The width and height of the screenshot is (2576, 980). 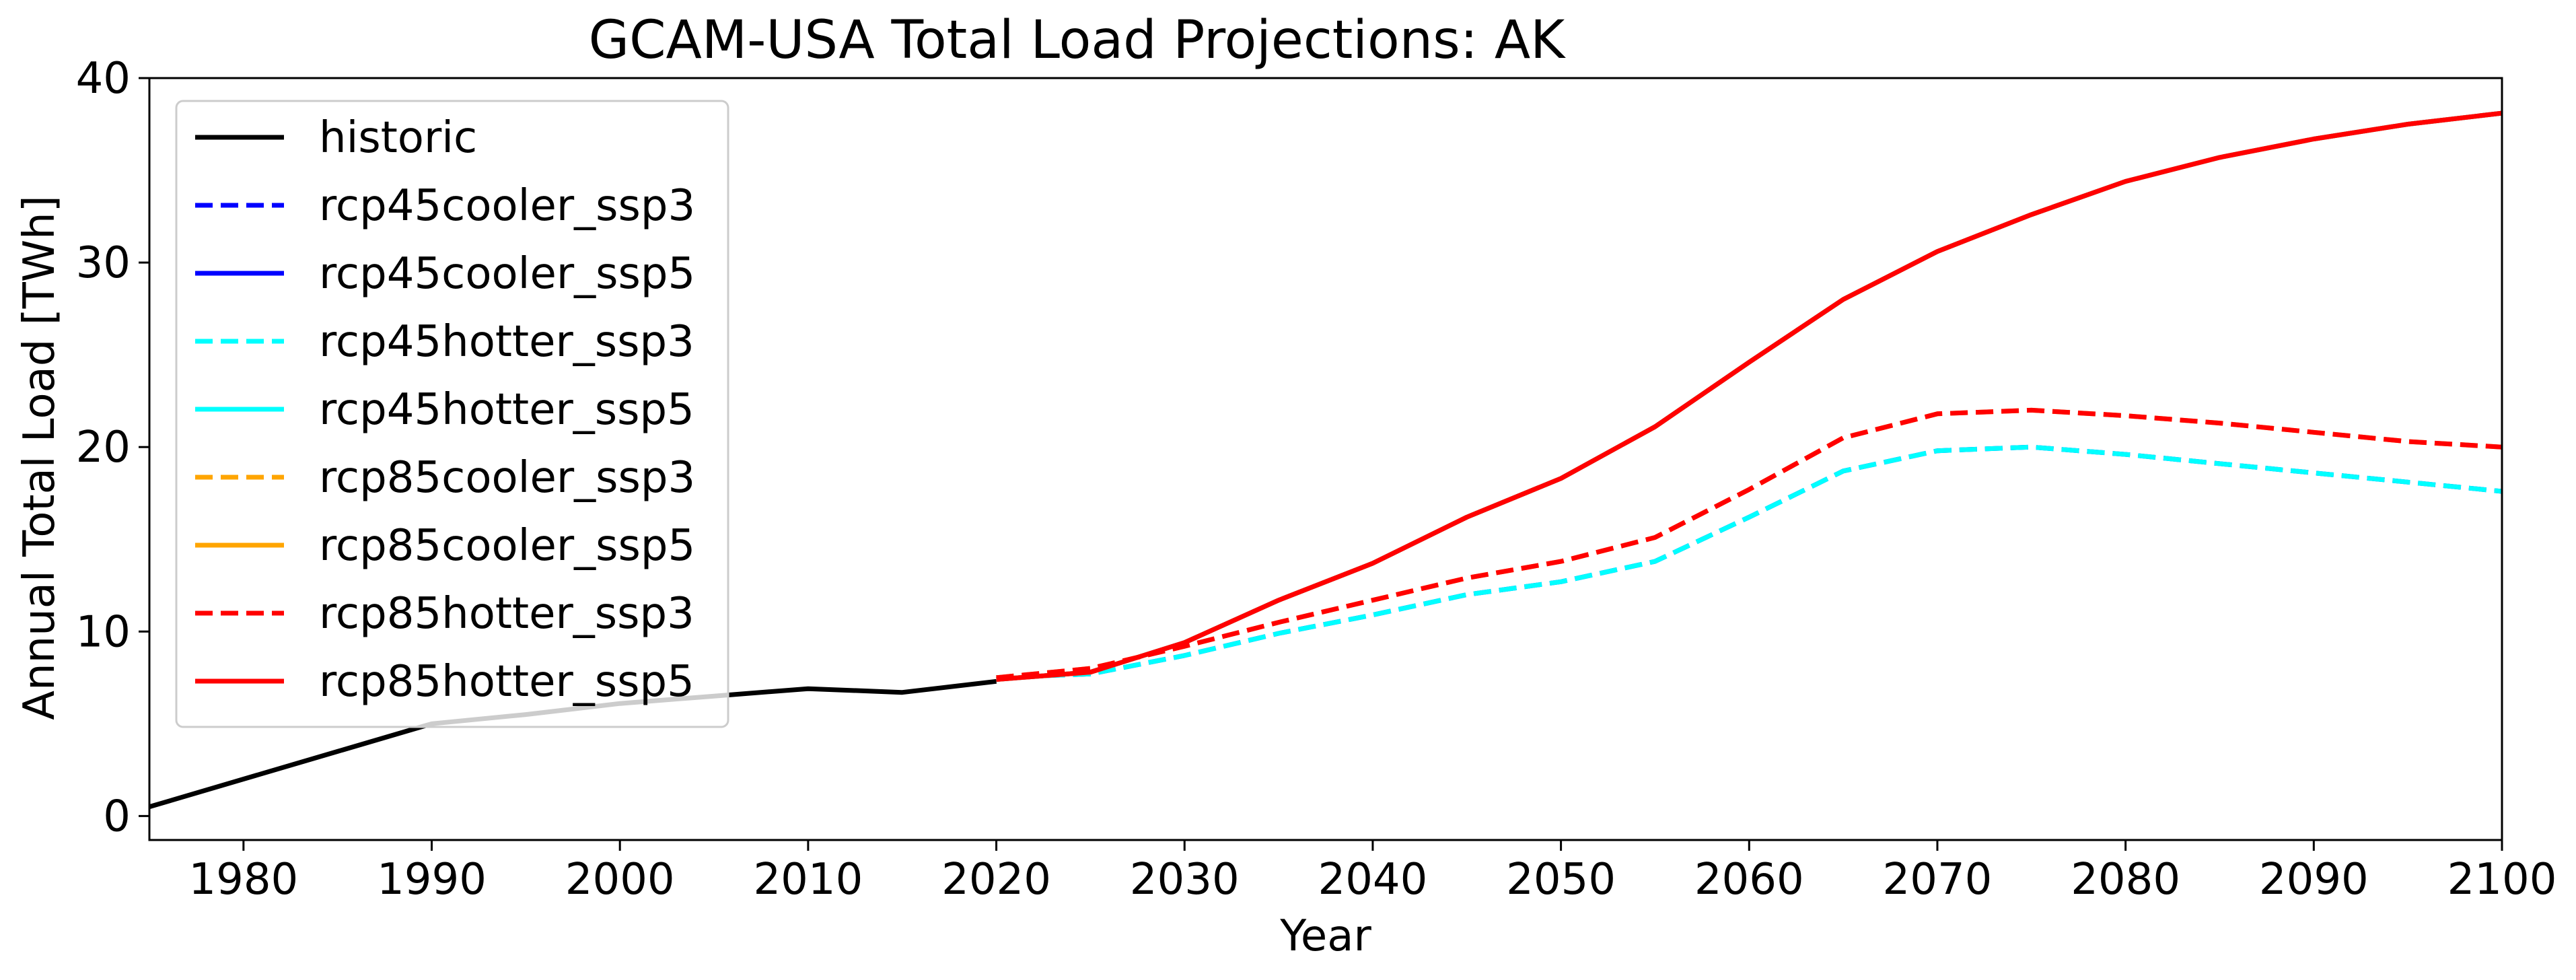 I want to click on x-tick-label: 2080, so click(x=2125, y=880).